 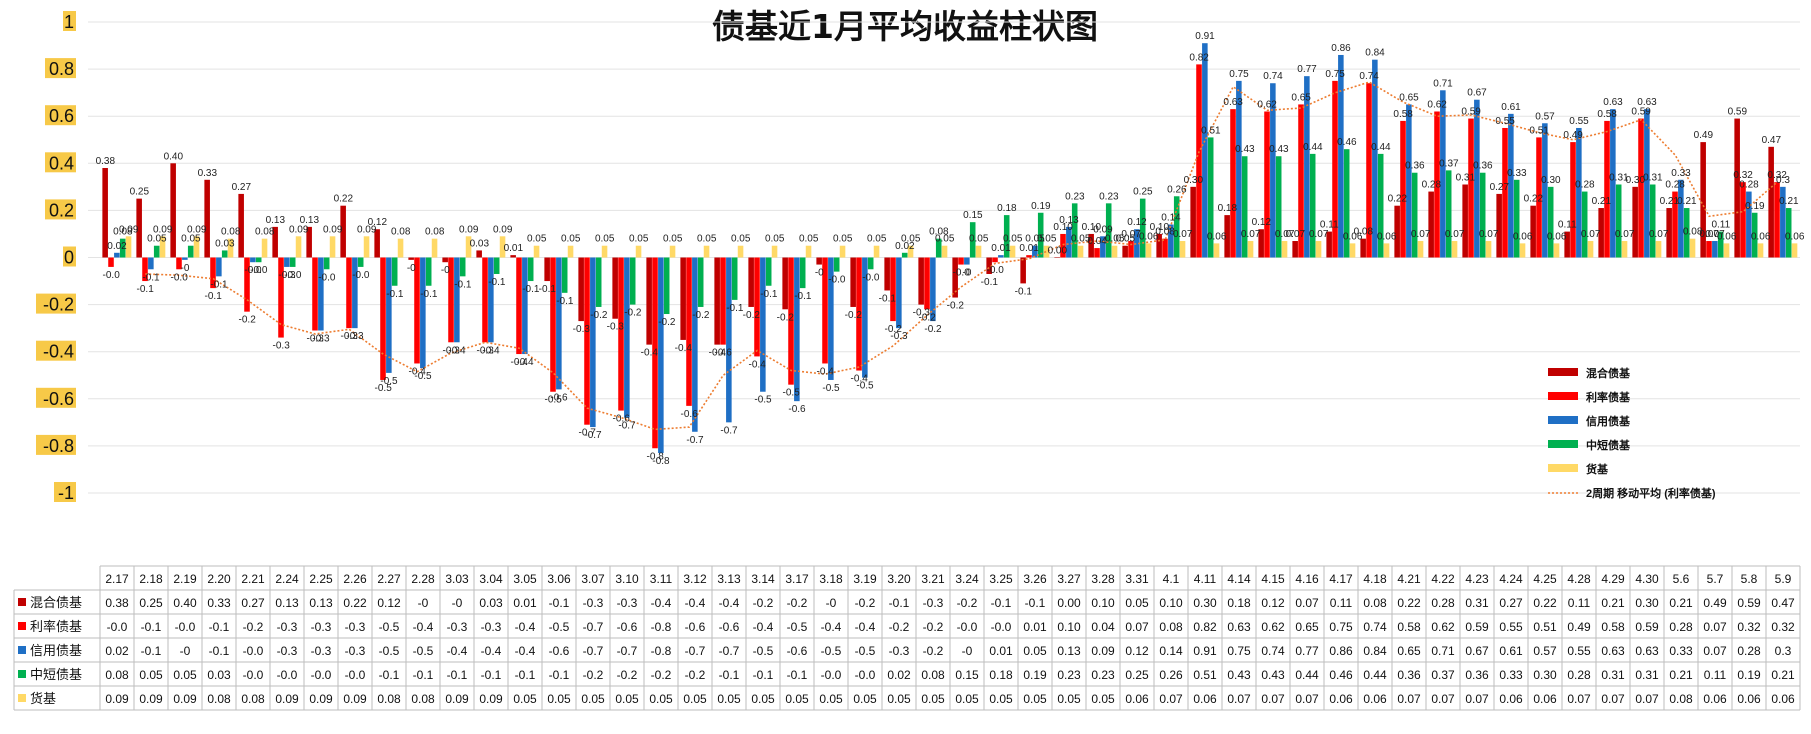 What do you see at coordinates (1335, 74) in the screenshot?
I see `data-label: 0.75` at bounding box center [1335, 74].